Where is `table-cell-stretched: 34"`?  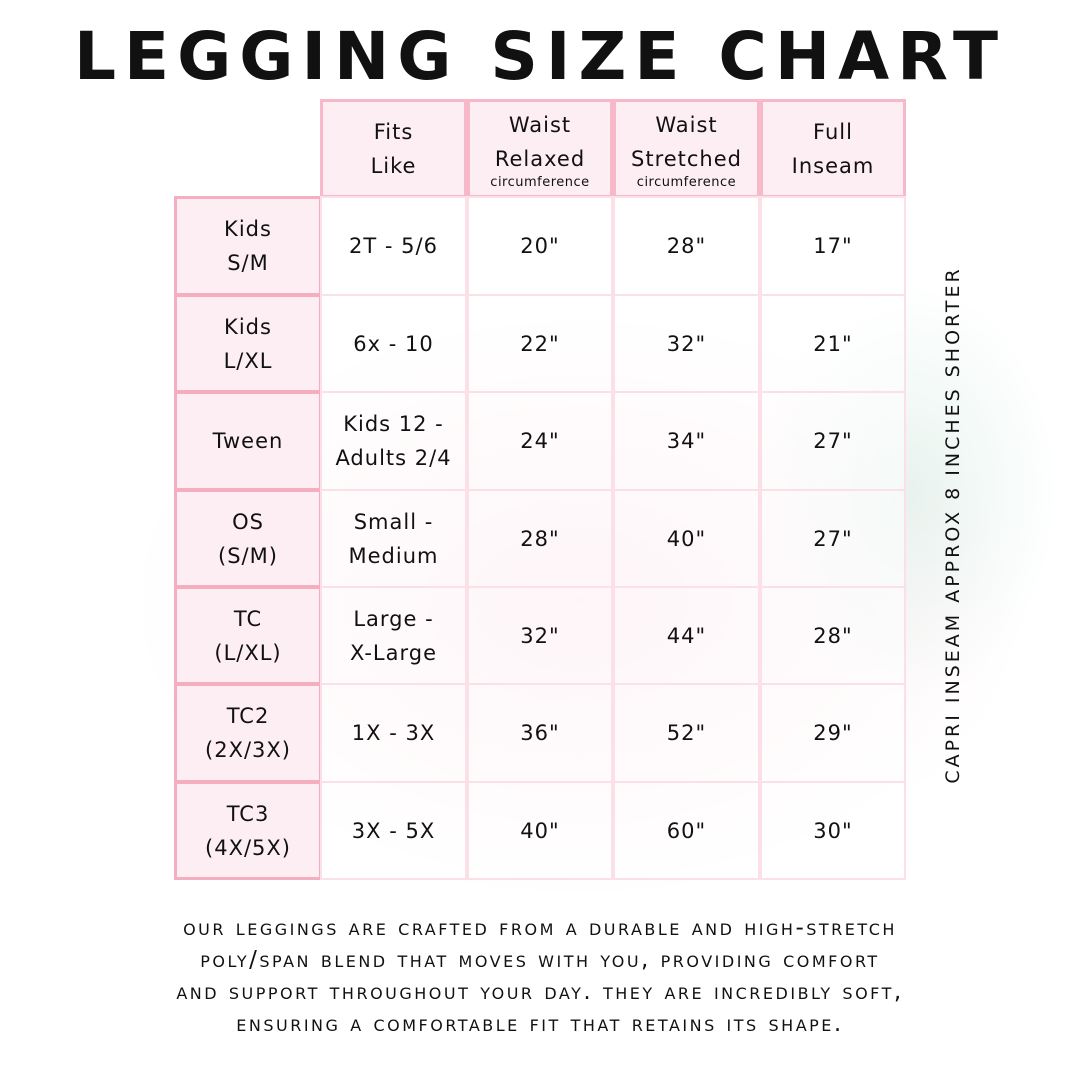
table-cell-stretched: 34" is located at coordinates (686, 441).